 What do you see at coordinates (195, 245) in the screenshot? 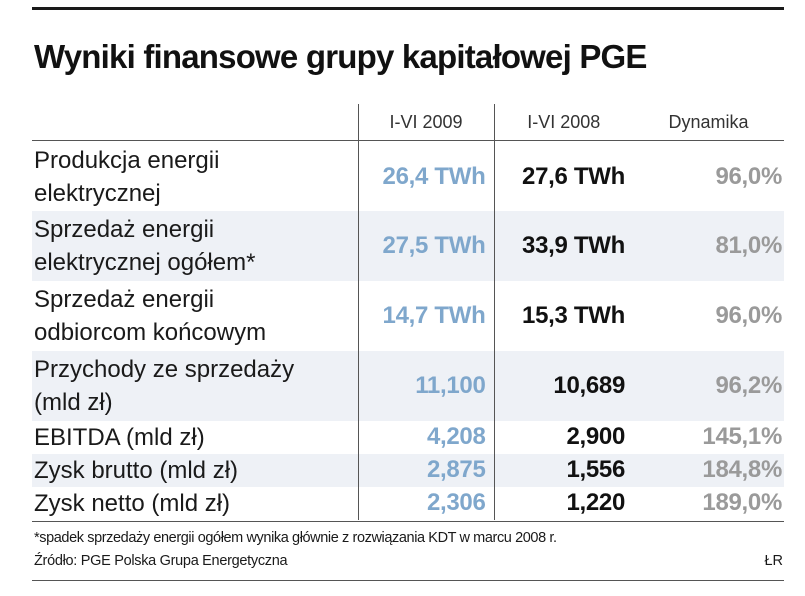
I see `row-label: Sprzedaż energii elektrycznej ogółem*` at bounding box center [195, 245].